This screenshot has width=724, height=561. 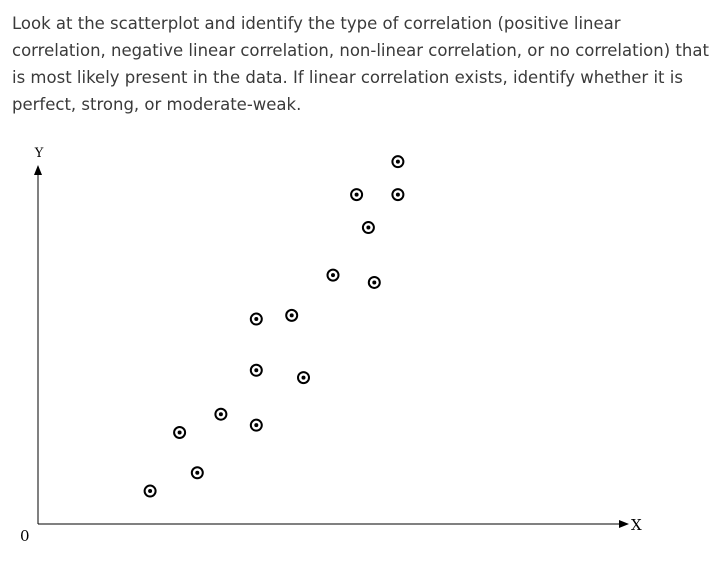 What do you see at coordinates (25, 536) in the screenshot?
I see `origin-label: 0` at bounding box center [25, 536].